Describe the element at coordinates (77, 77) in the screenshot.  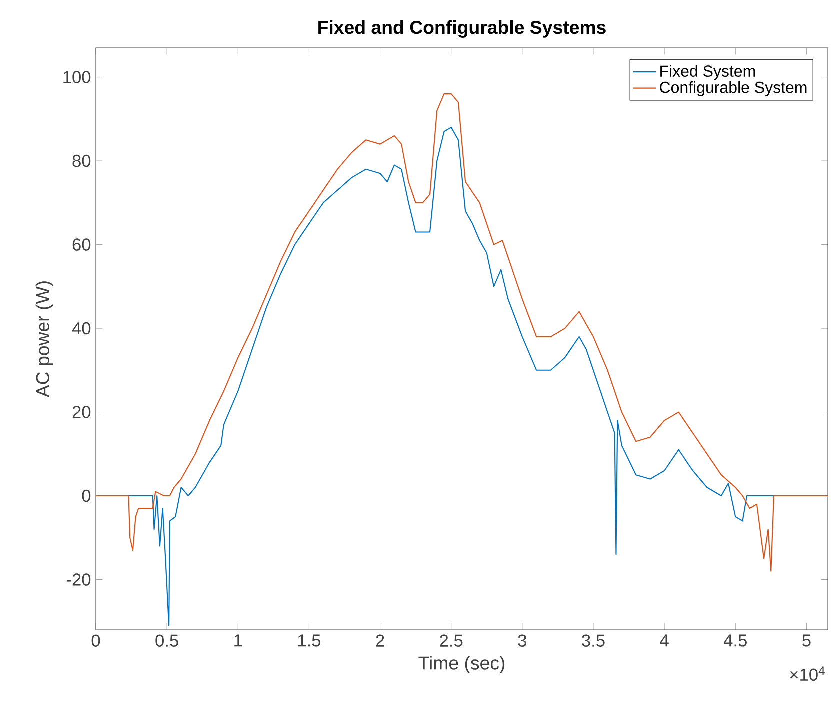
I see `y-tick-label: 100` at that location.